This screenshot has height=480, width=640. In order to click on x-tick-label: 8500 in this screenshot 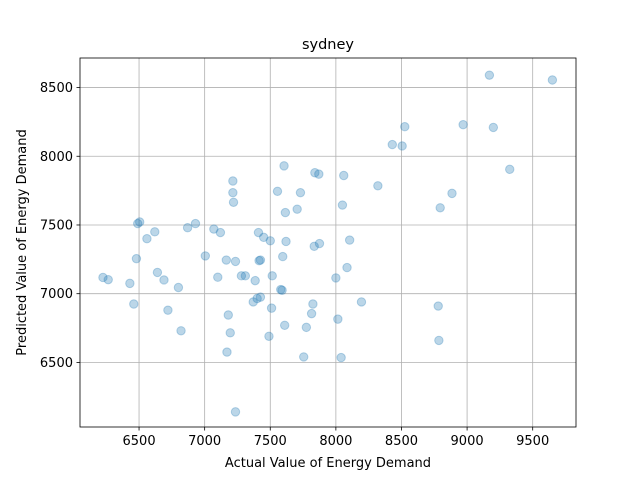, I will do `click(401, 441)`.